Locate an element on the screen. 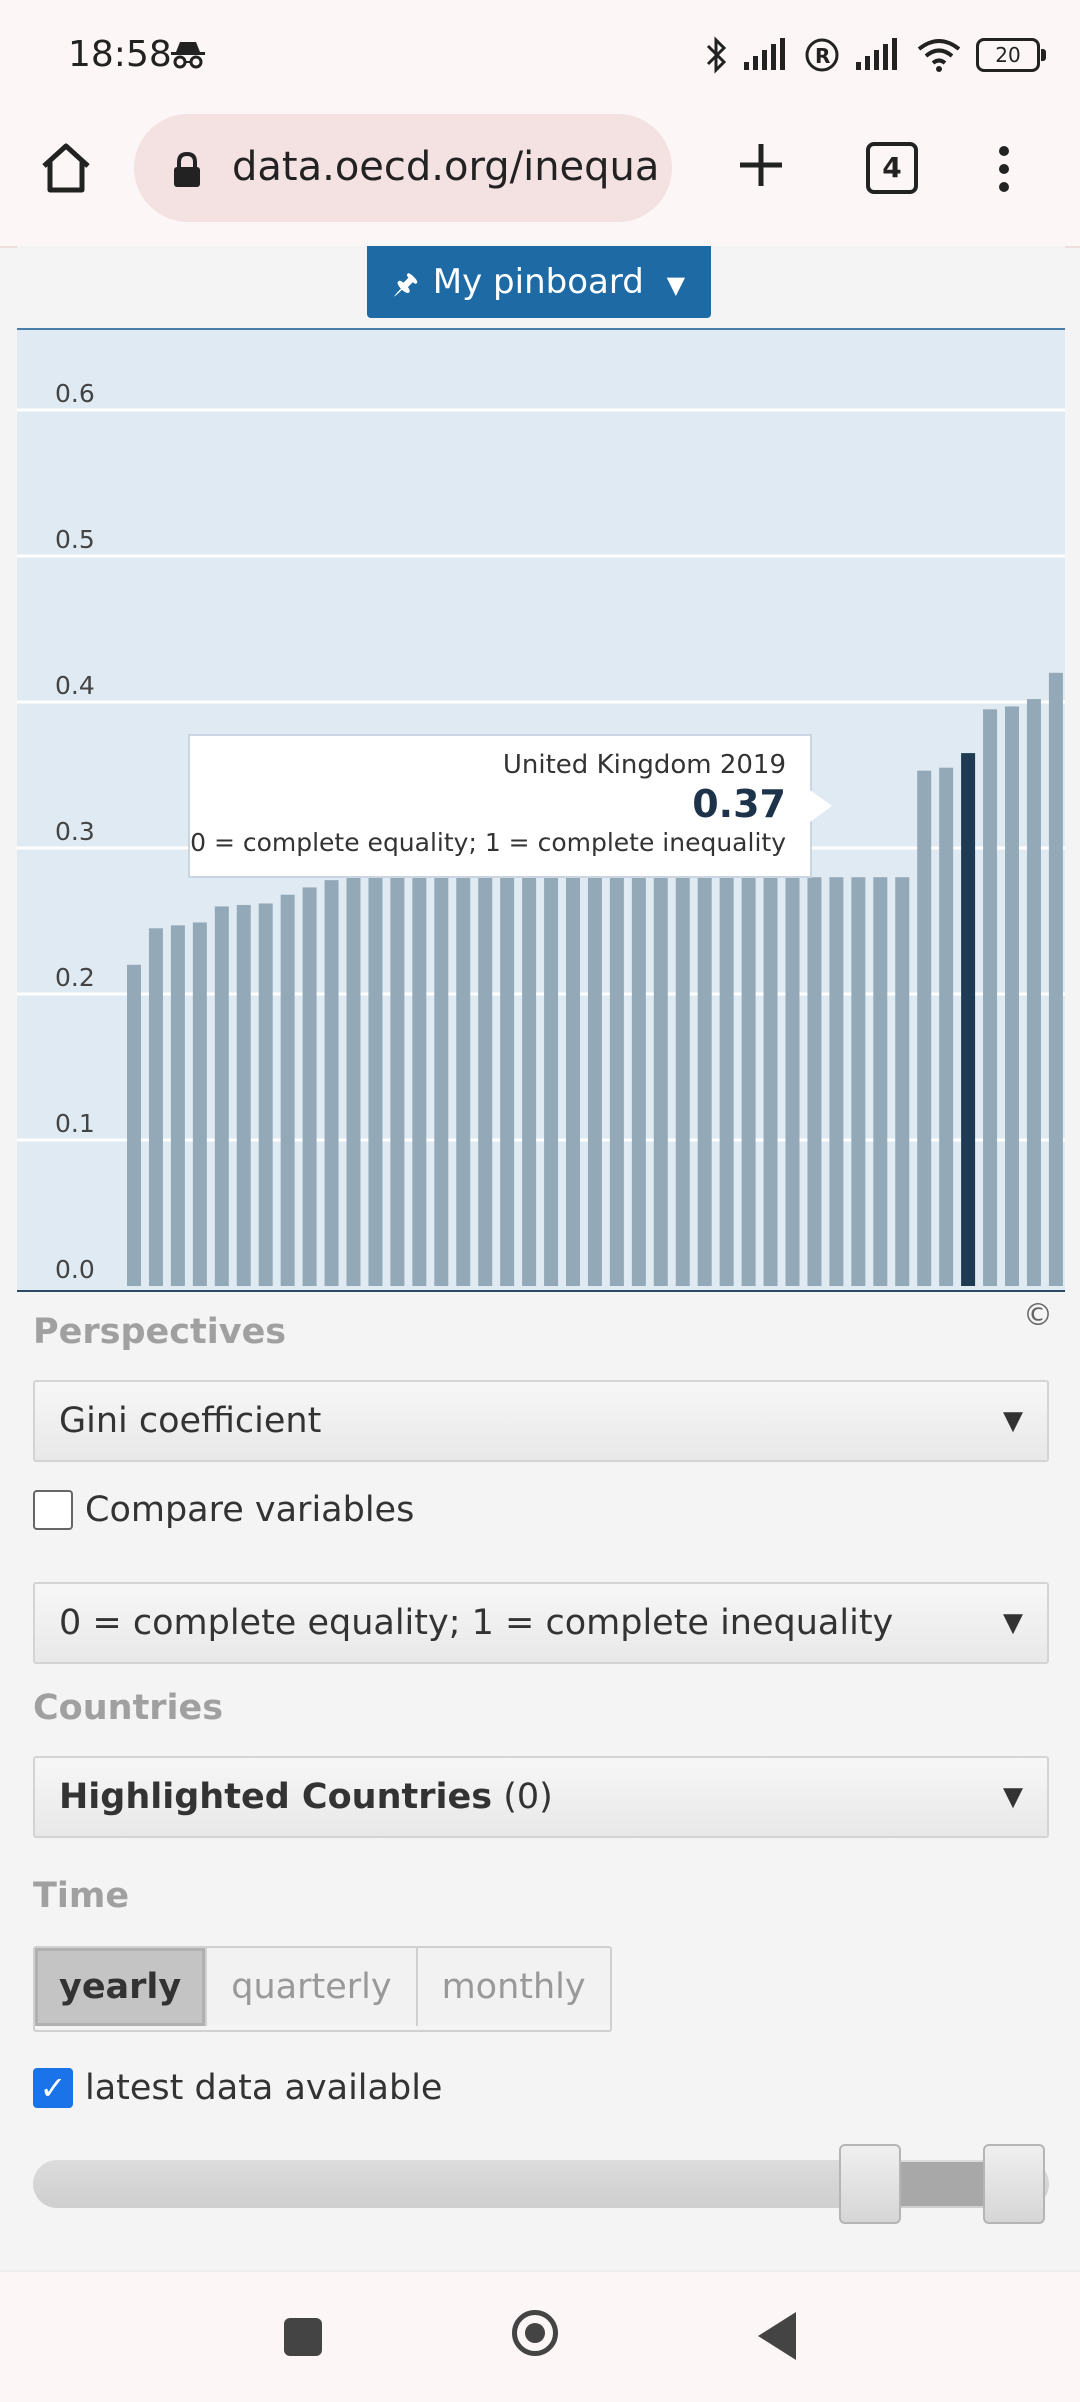  compare-variables-row: Compare variables is located at coordinates (223, 1510).